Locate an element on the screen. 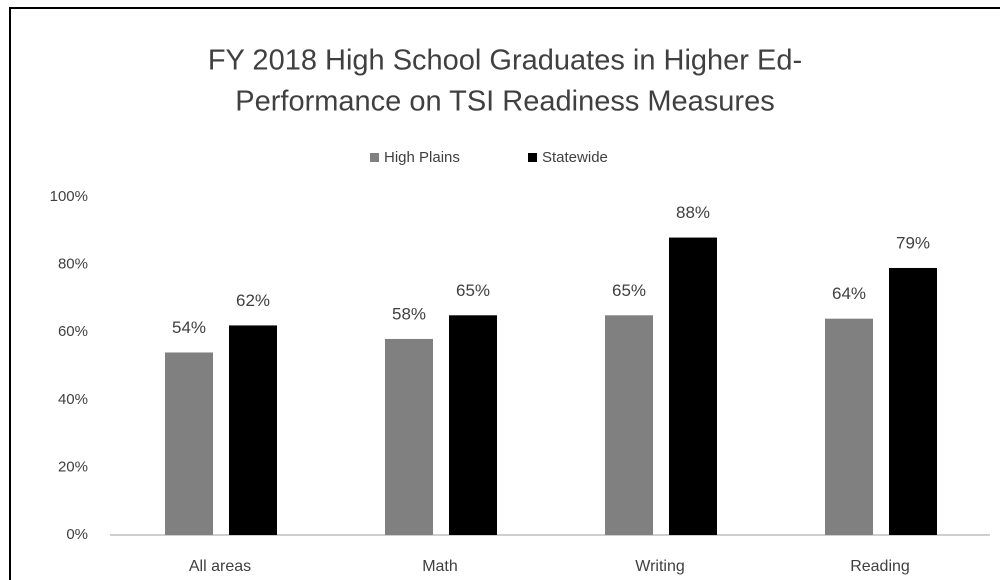 The width and height of the screenshot is (1000, 580). x-tick-label: Writing is located at coordinates (660, 566).